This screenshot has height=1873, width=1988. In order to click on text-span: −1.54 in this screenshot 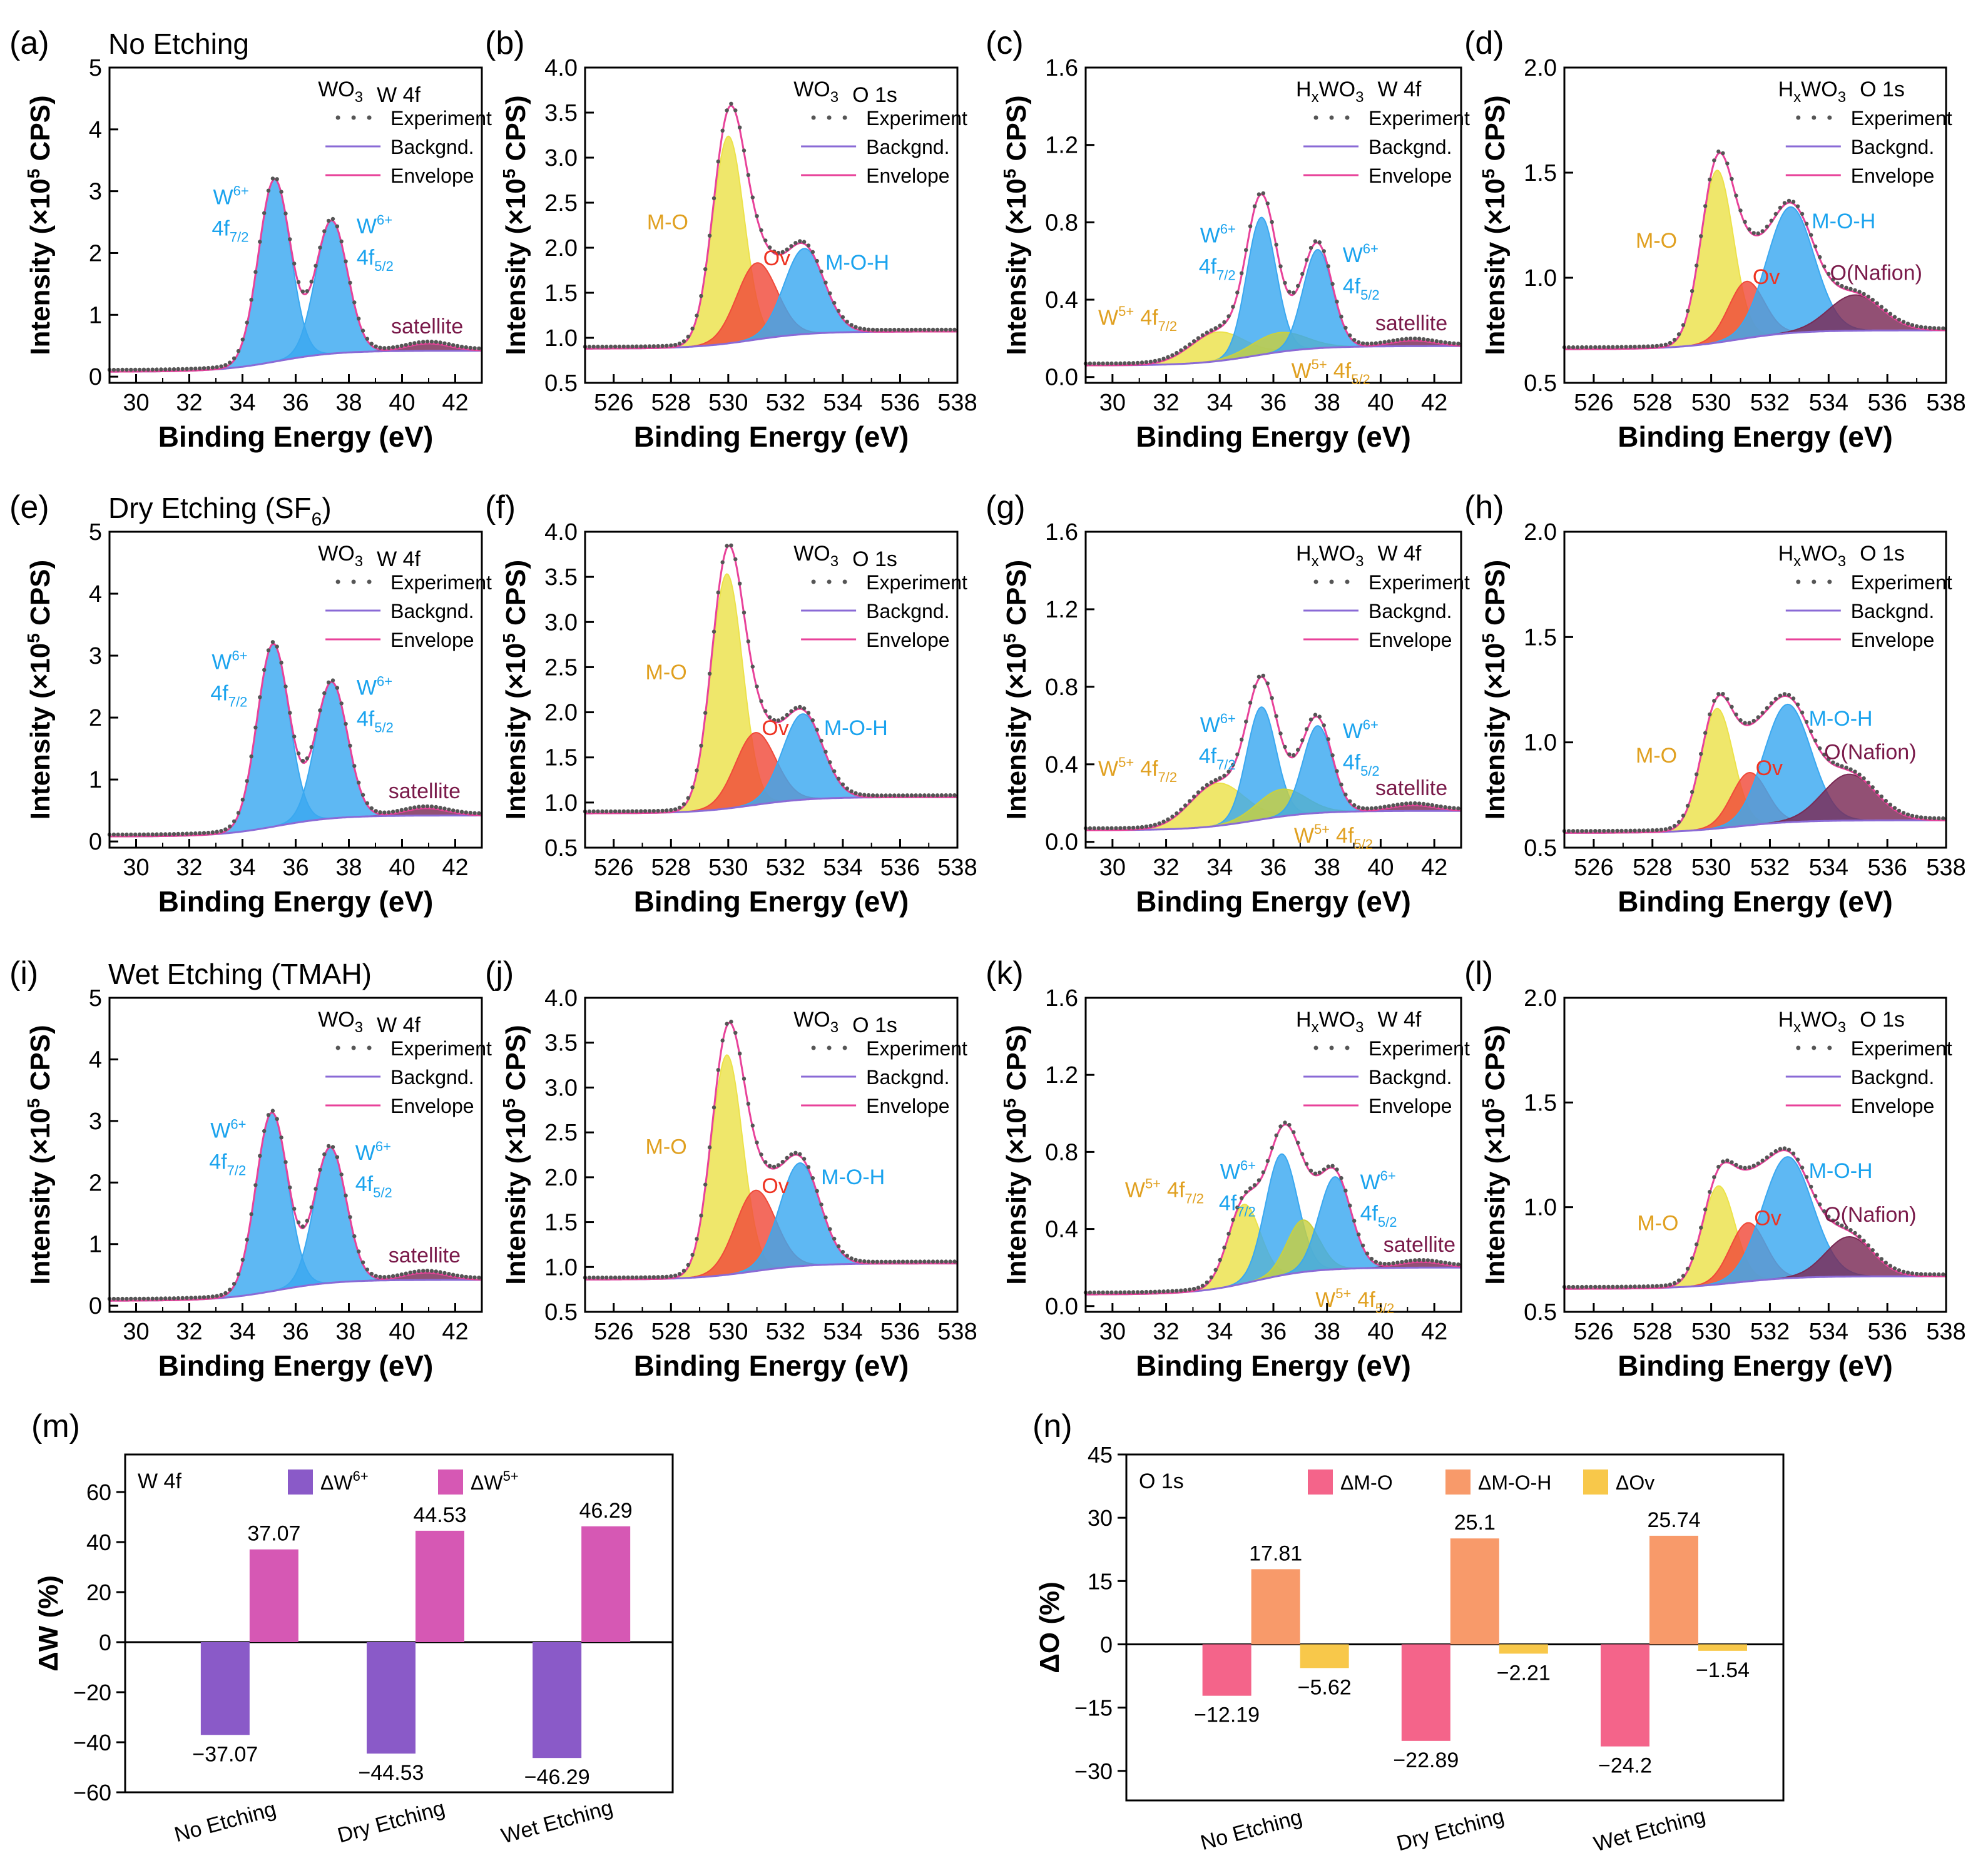, I will do `click(1723, 1670)`.